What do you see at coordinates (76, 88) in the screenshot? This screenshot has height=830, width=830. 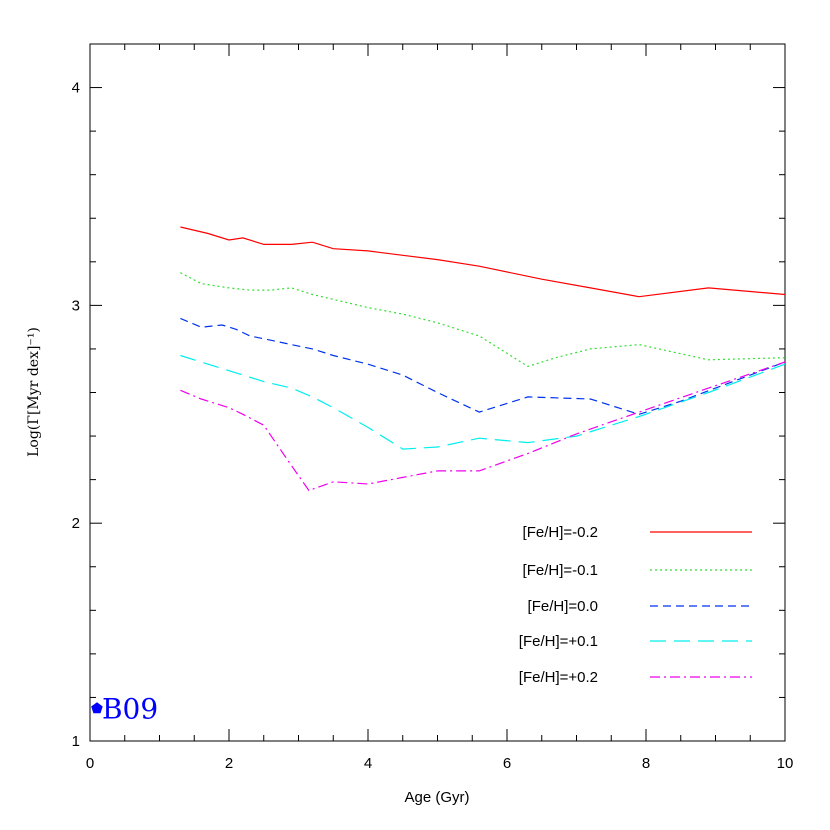 I see `y-tick-label: 4` at bounding box center [76, 88].